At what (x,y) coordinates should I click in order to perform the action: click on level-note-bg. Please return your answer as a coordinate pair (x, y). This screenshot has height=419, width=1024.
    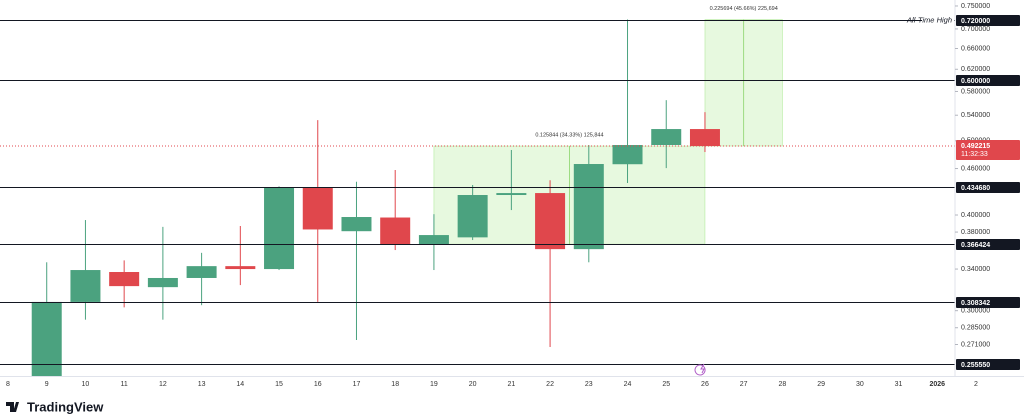
    Looking at the image, I should click on (938, 20).